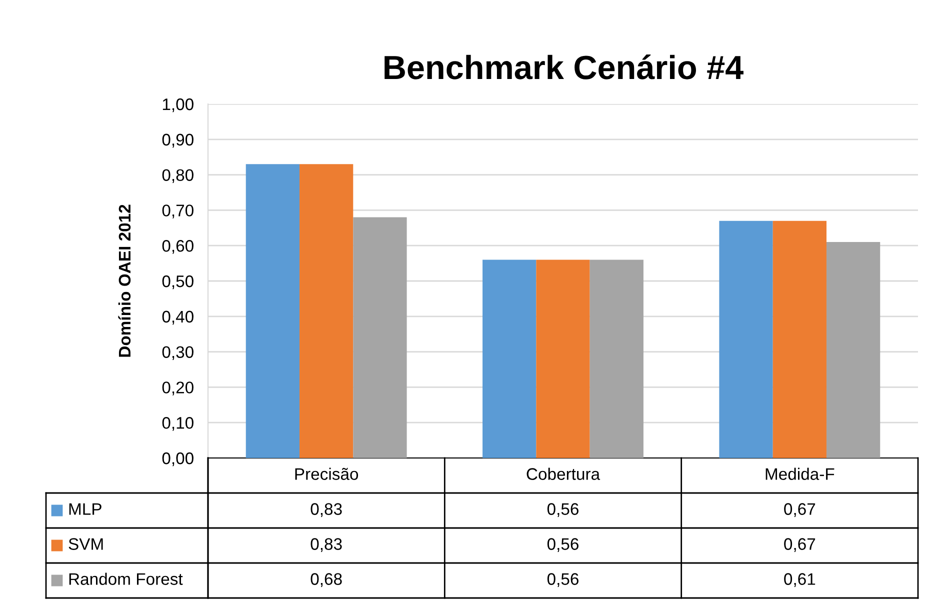  Describe the element at coordinates (800, 474) in the screenshot. I see `x-tick-label: Medida-F` at that location.